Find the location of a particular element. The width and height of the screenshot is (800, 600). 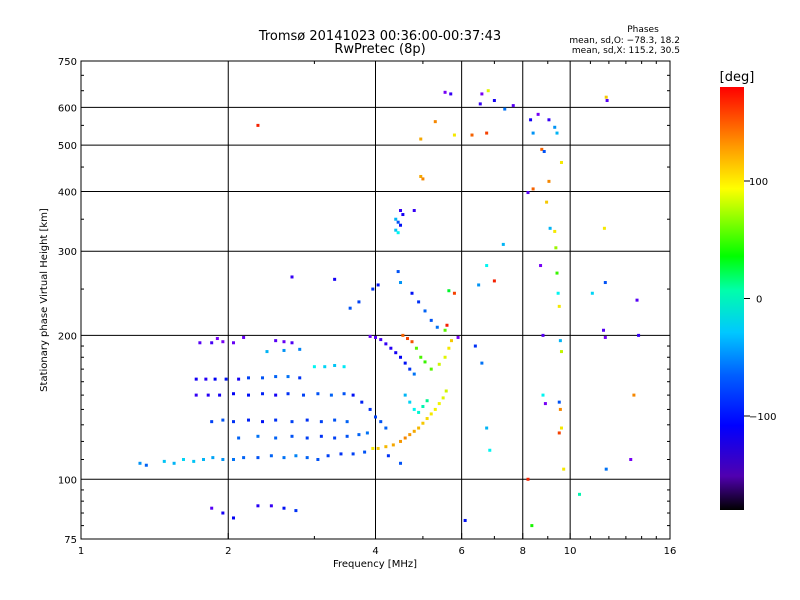

y-tick-label: 400 is located at coordinates (67, 192).